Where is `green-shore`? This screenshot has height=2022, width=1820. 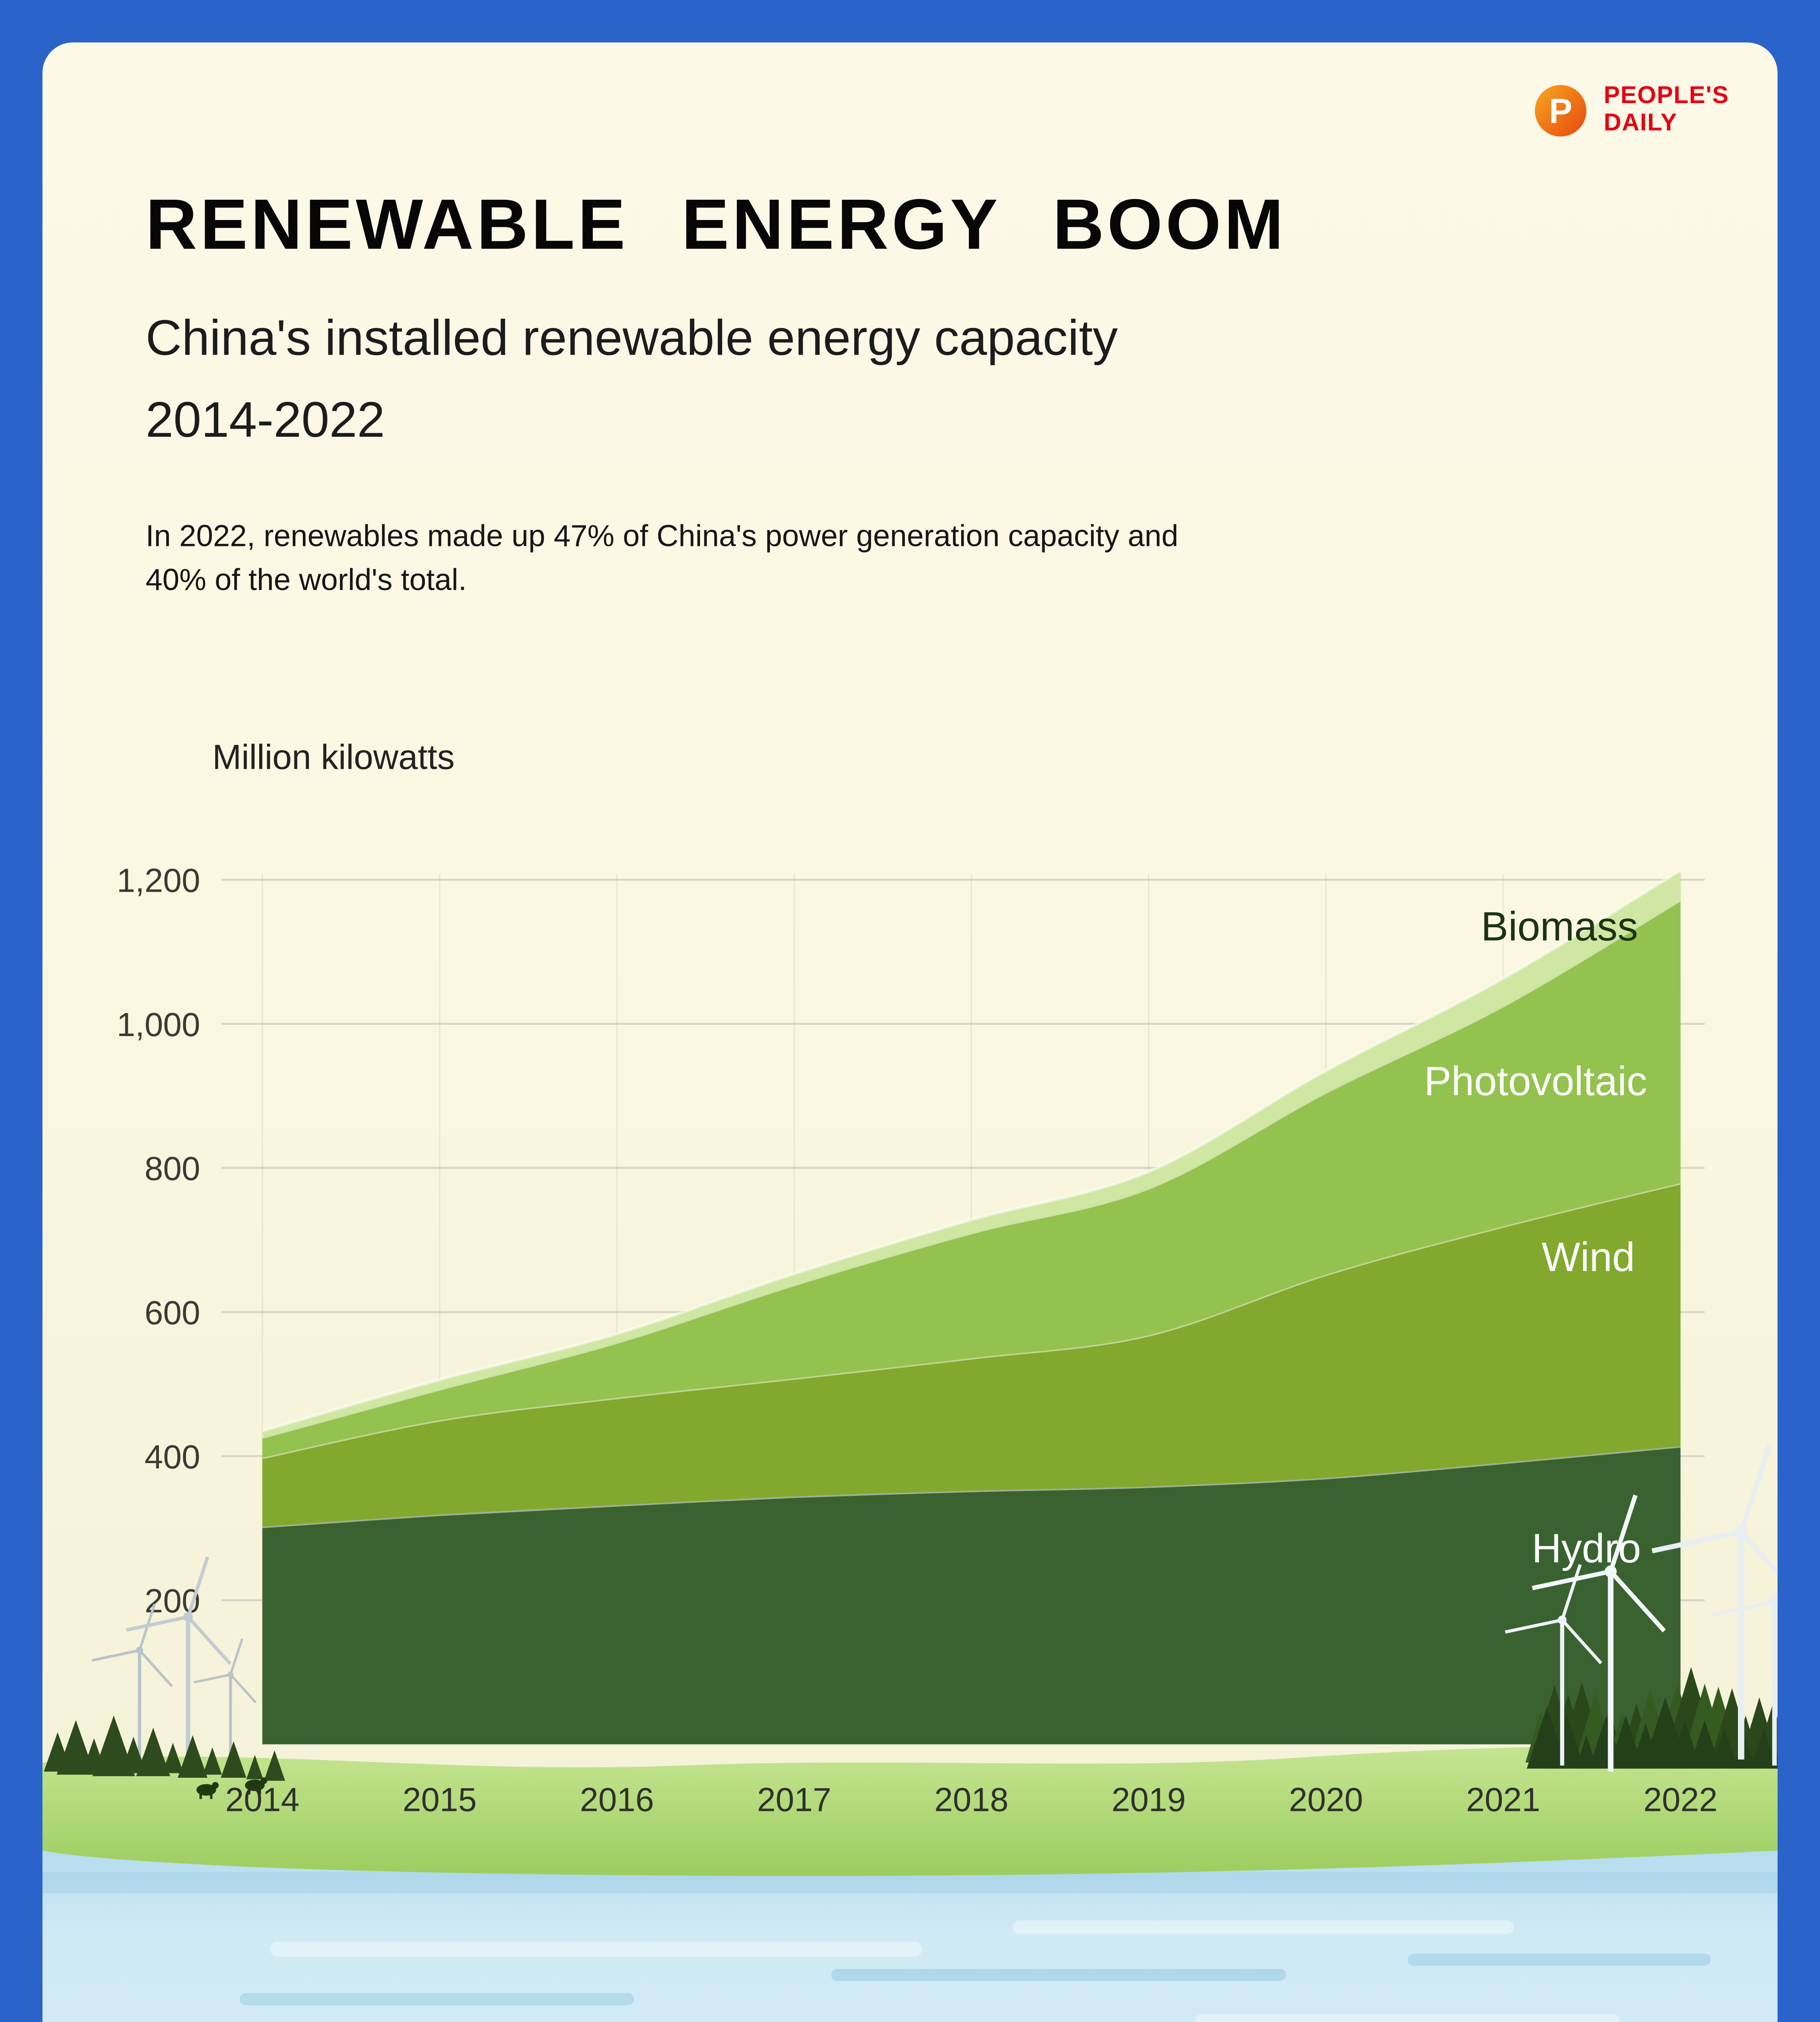 green-shore is located at coordinates (910, 1805).